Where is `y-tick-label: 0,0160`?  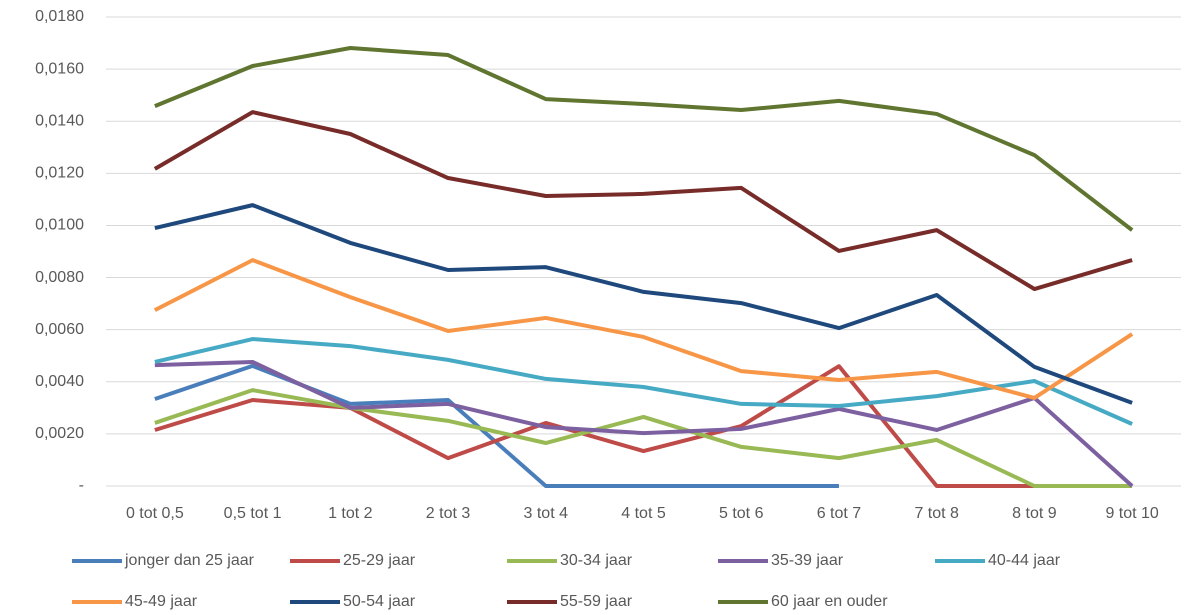
y-tick-label: 0,0160 is located at coordinates (59, 68).